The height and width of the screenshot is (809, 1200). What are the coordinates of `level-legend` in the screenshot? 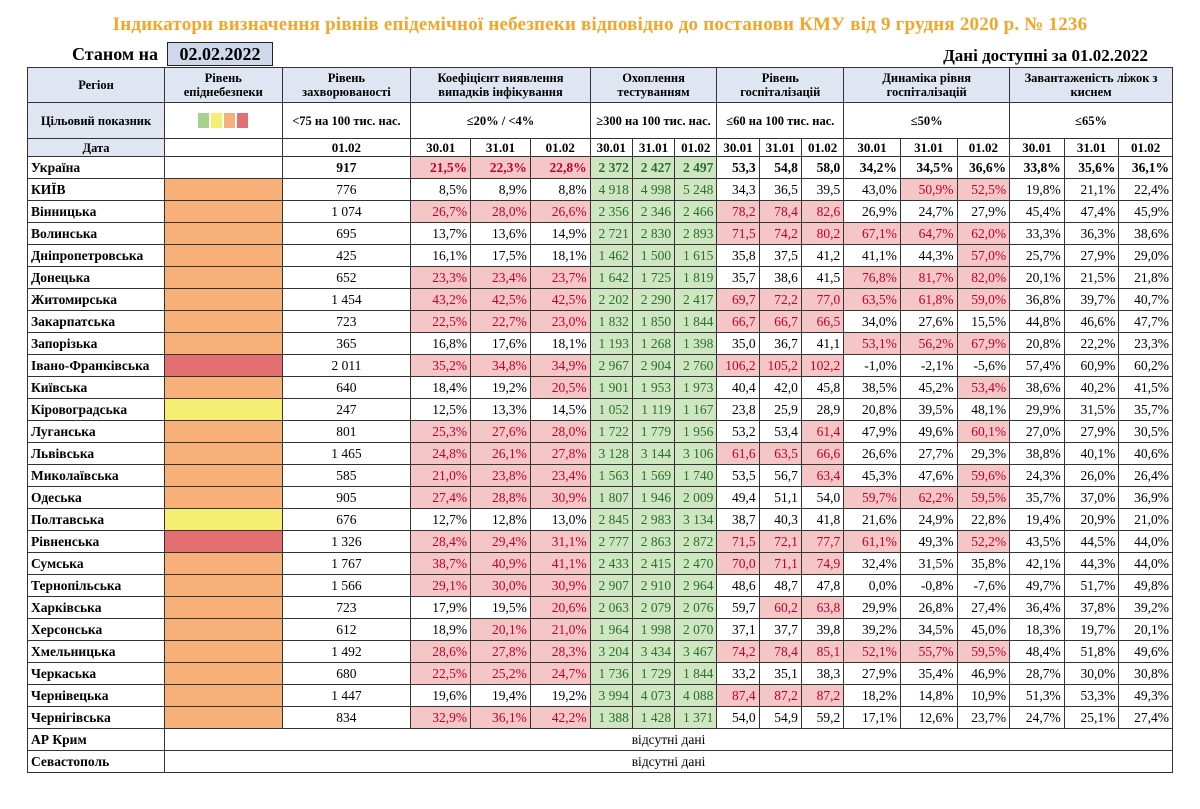 It's located at (223, 120).